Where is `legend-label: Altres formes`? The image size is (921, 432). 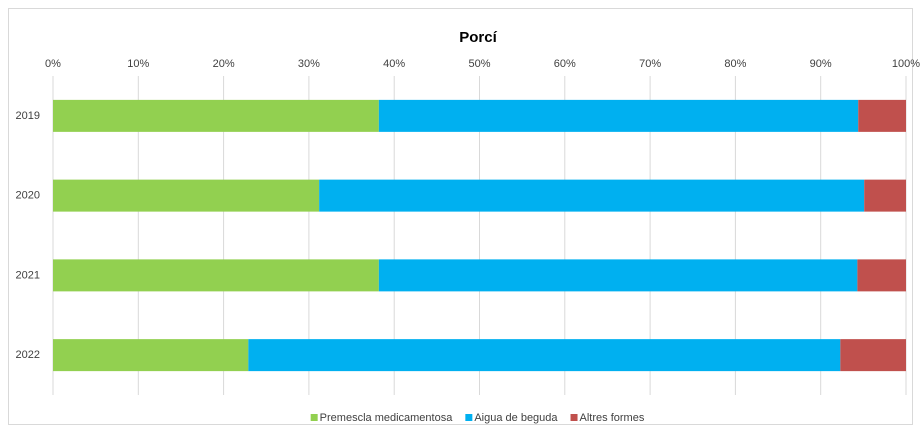 legend-label: Altres formes is located at coordinates (612, 418).